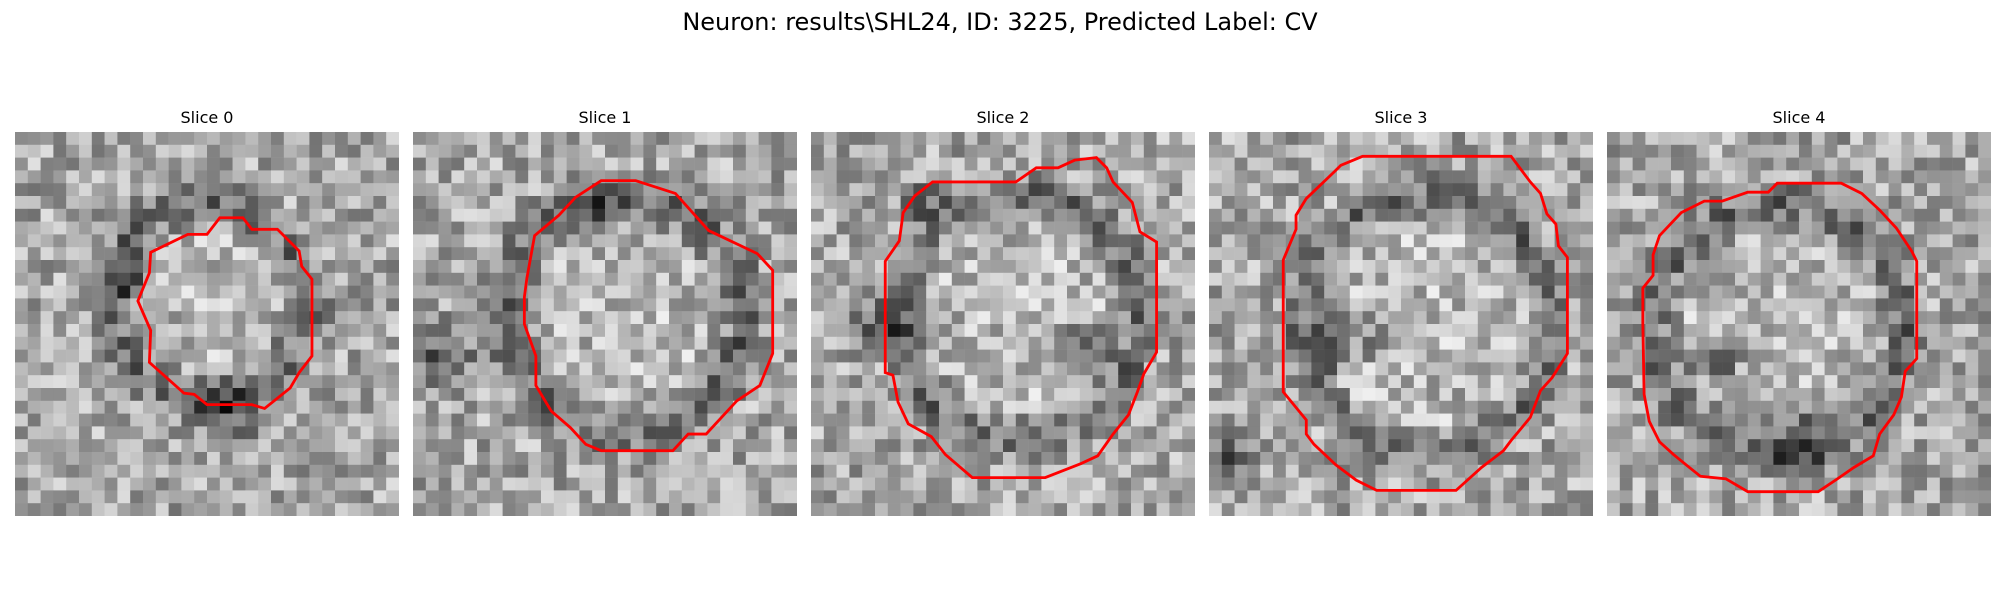  I want to click on slice-panel-0: Slice 0, so click(207, 312).